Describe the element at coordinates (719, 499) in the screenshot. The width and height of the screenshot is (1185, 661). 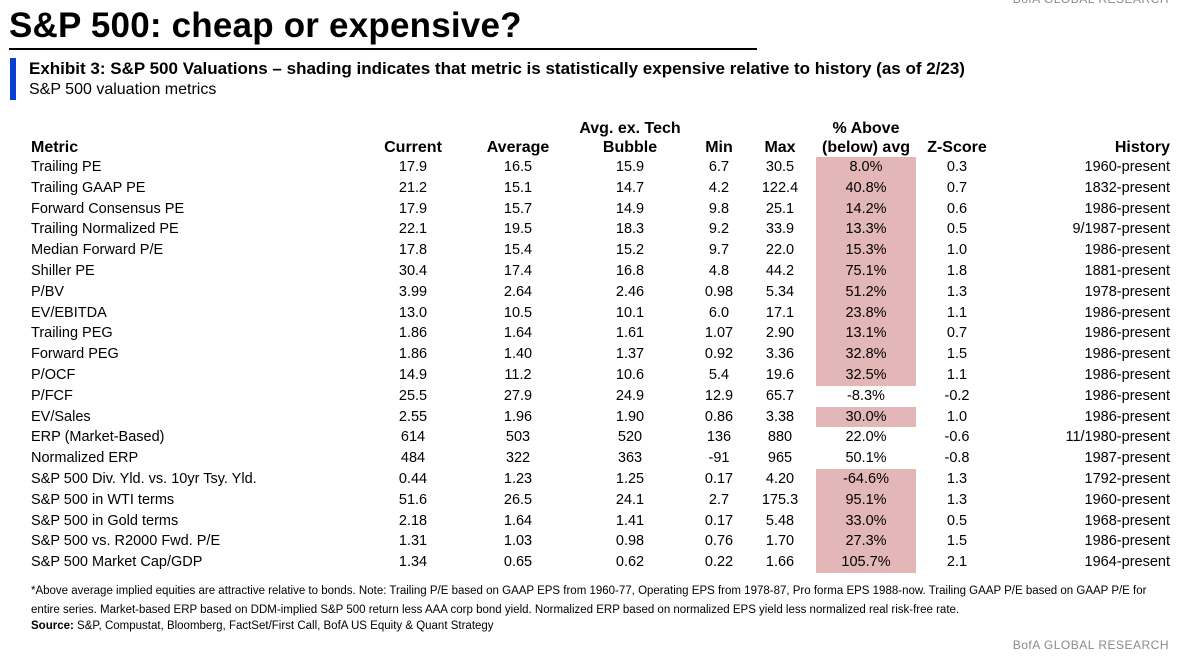
I see `cell-min: 2.7` at that location.